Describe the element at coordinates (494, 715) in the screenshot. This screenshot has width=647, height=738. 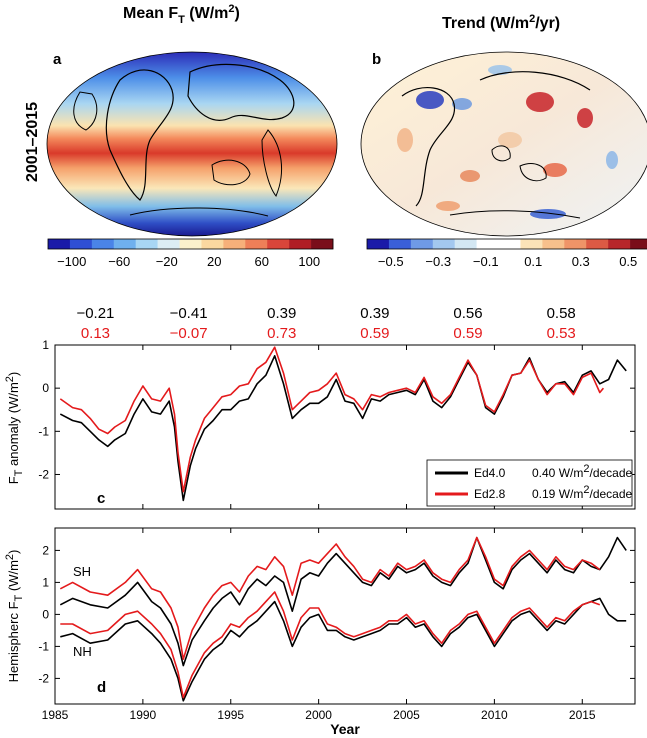
I see `x-tick-label: 2010` at that location.